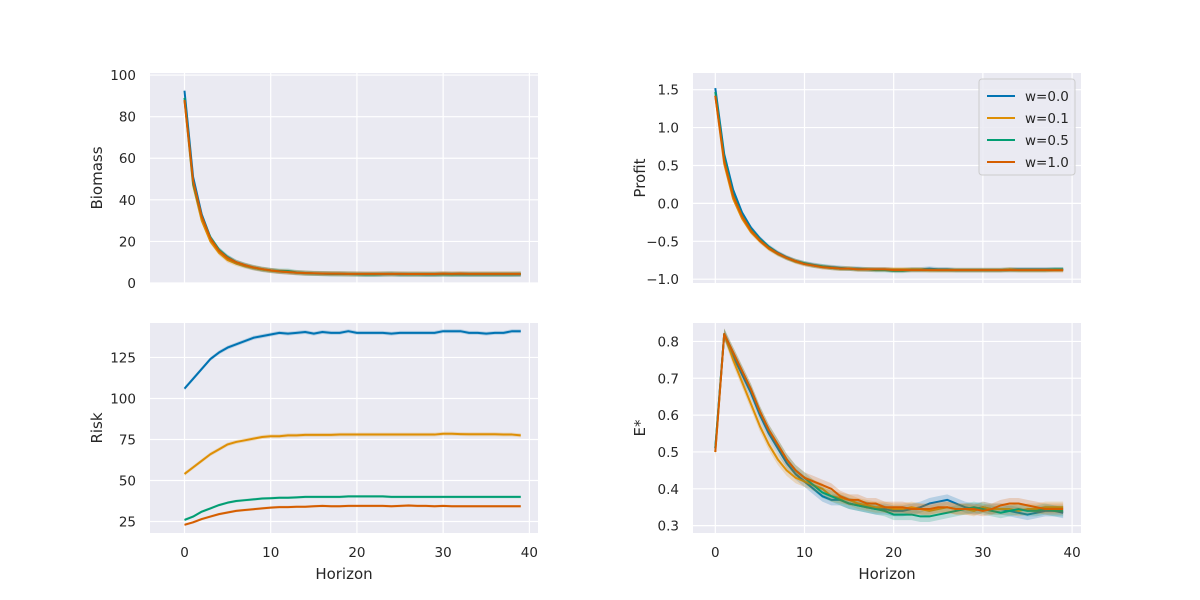 This screenshot has height=600, width=1200. Describe the element at coordinates (668, 490) in the screenshot. I see `y-tick-label: 0.4` at that location.